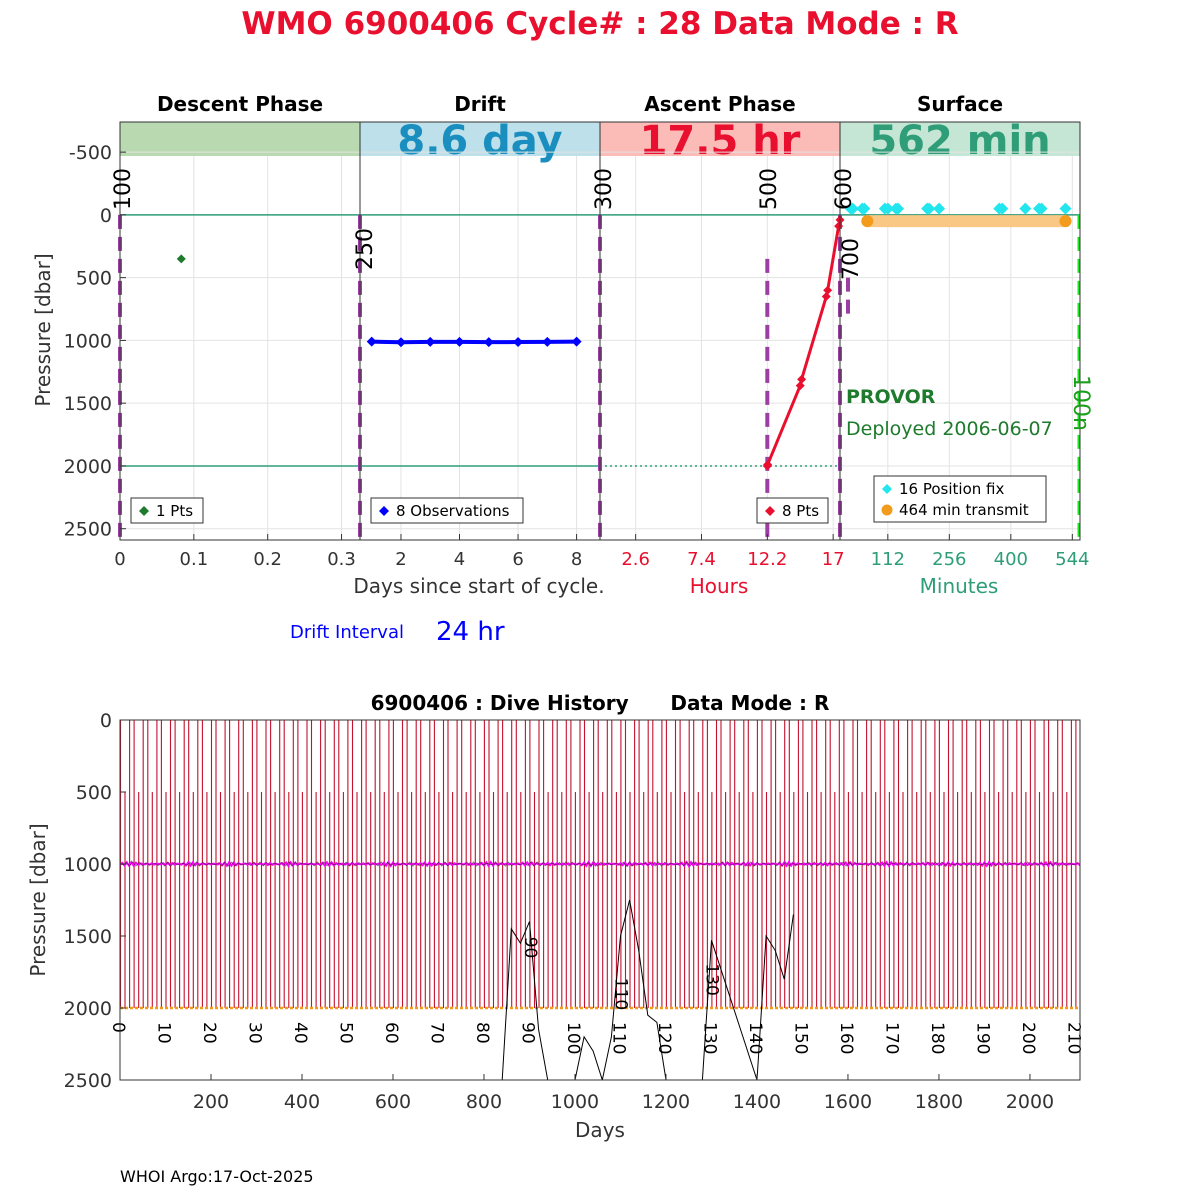  I want to click on x-tick-label: 17, so click(833, 559).